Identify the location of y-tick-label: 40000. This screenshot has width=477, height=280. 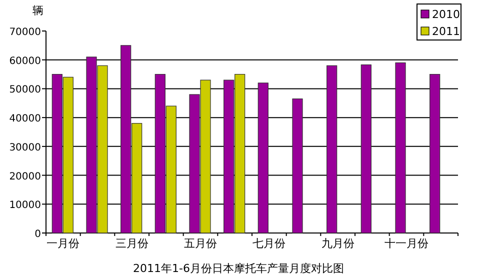
(25, 119).